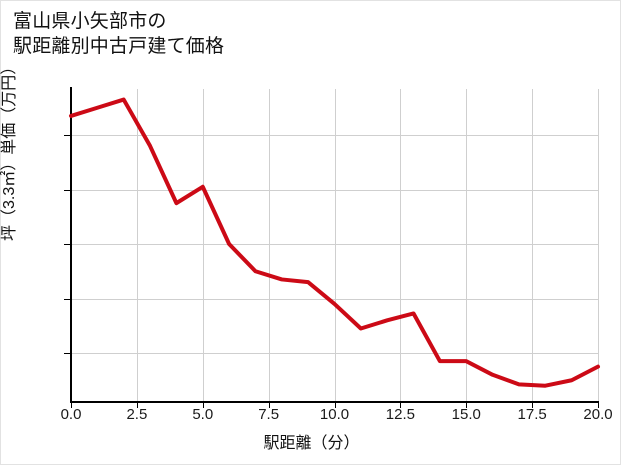  What do you see at coordinates (311, 443) in the screenshot?
I see `x-axis-label: 駅距離（分）` at bounding box center [311, 443].